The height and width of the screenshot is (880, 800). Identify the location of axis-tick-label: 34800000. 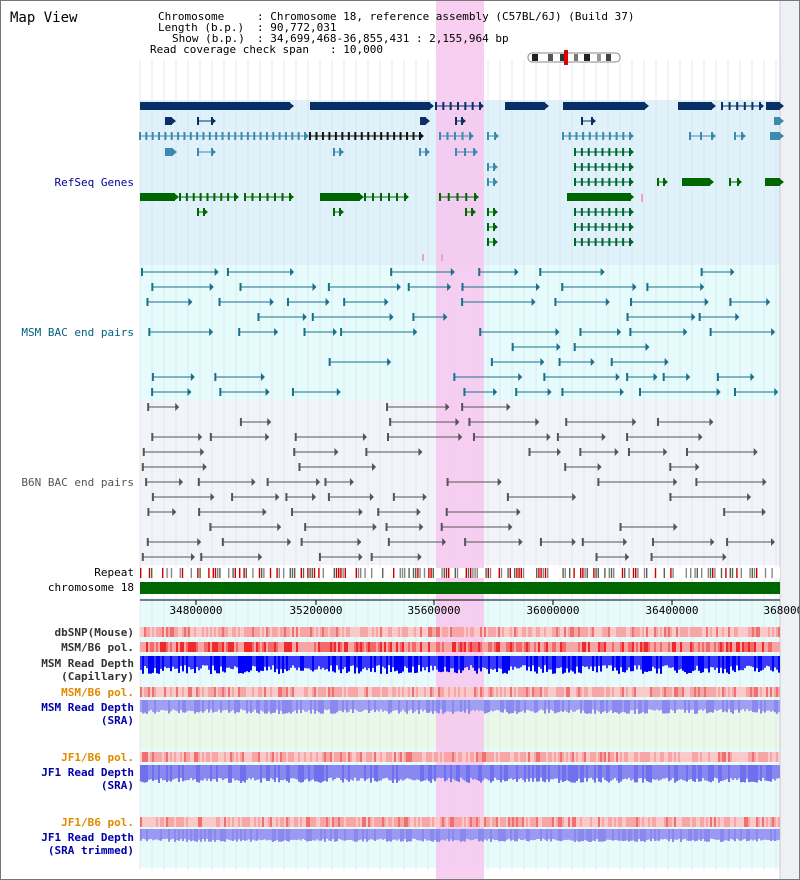
(196, 610).